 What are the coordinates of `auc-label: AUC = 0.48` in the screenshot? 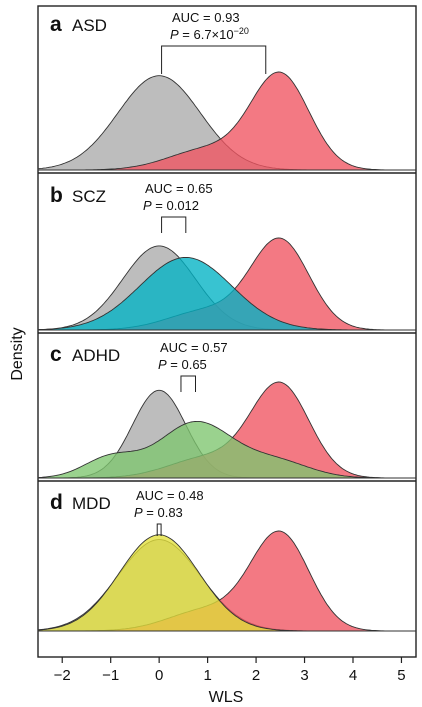 It's located at (170, 495).